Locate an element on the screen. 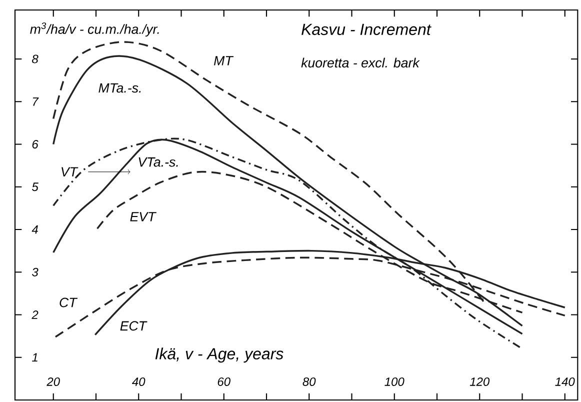 This screenshot has width=581, height=402. x-tick-label: 100 is located at coordinates (394, 381).